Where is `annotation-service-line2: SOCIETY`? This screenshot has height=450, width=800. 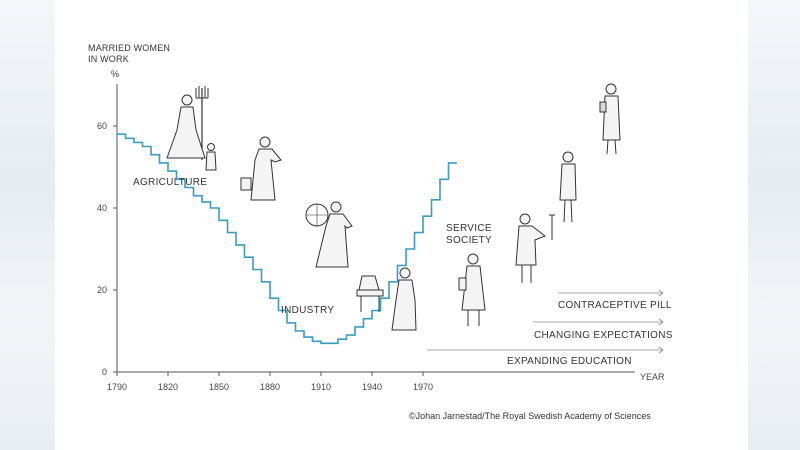 annotation-service-line2: SOCIETY is located at coordinates (469, 240).